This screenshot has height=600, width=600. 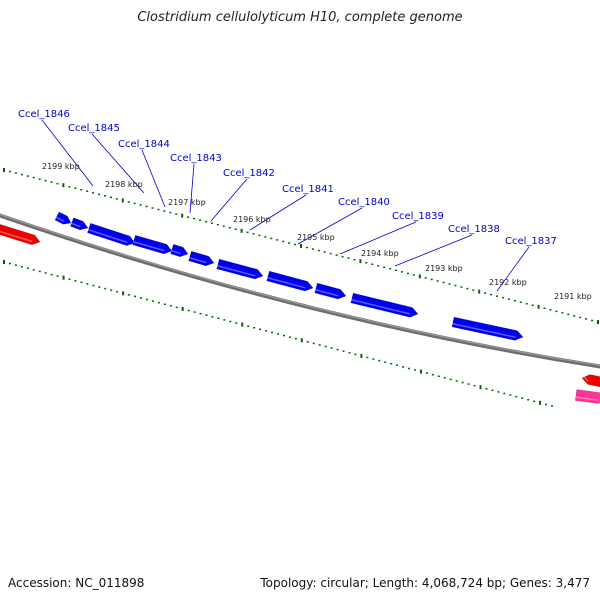 I want to click on gene-label: Ccel_1843, so click(x=196, y=158).